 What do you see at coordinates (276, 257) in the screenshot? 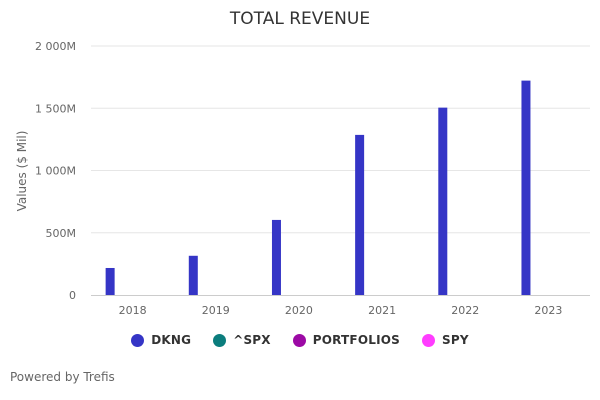
I see `bar-dkng-2020` at bounding box center [276, 257].